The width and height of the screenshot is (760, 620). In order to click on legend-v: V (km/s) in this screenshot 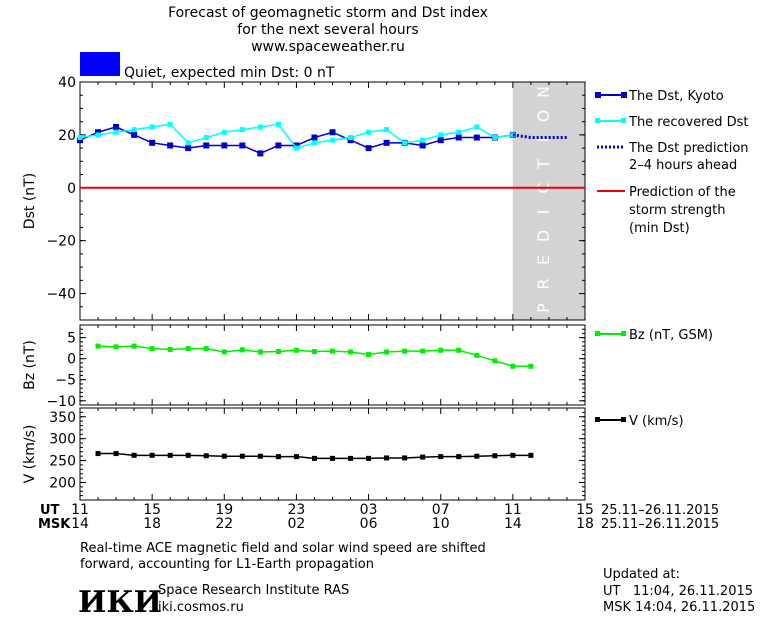, I will do `click(639, 421)`.